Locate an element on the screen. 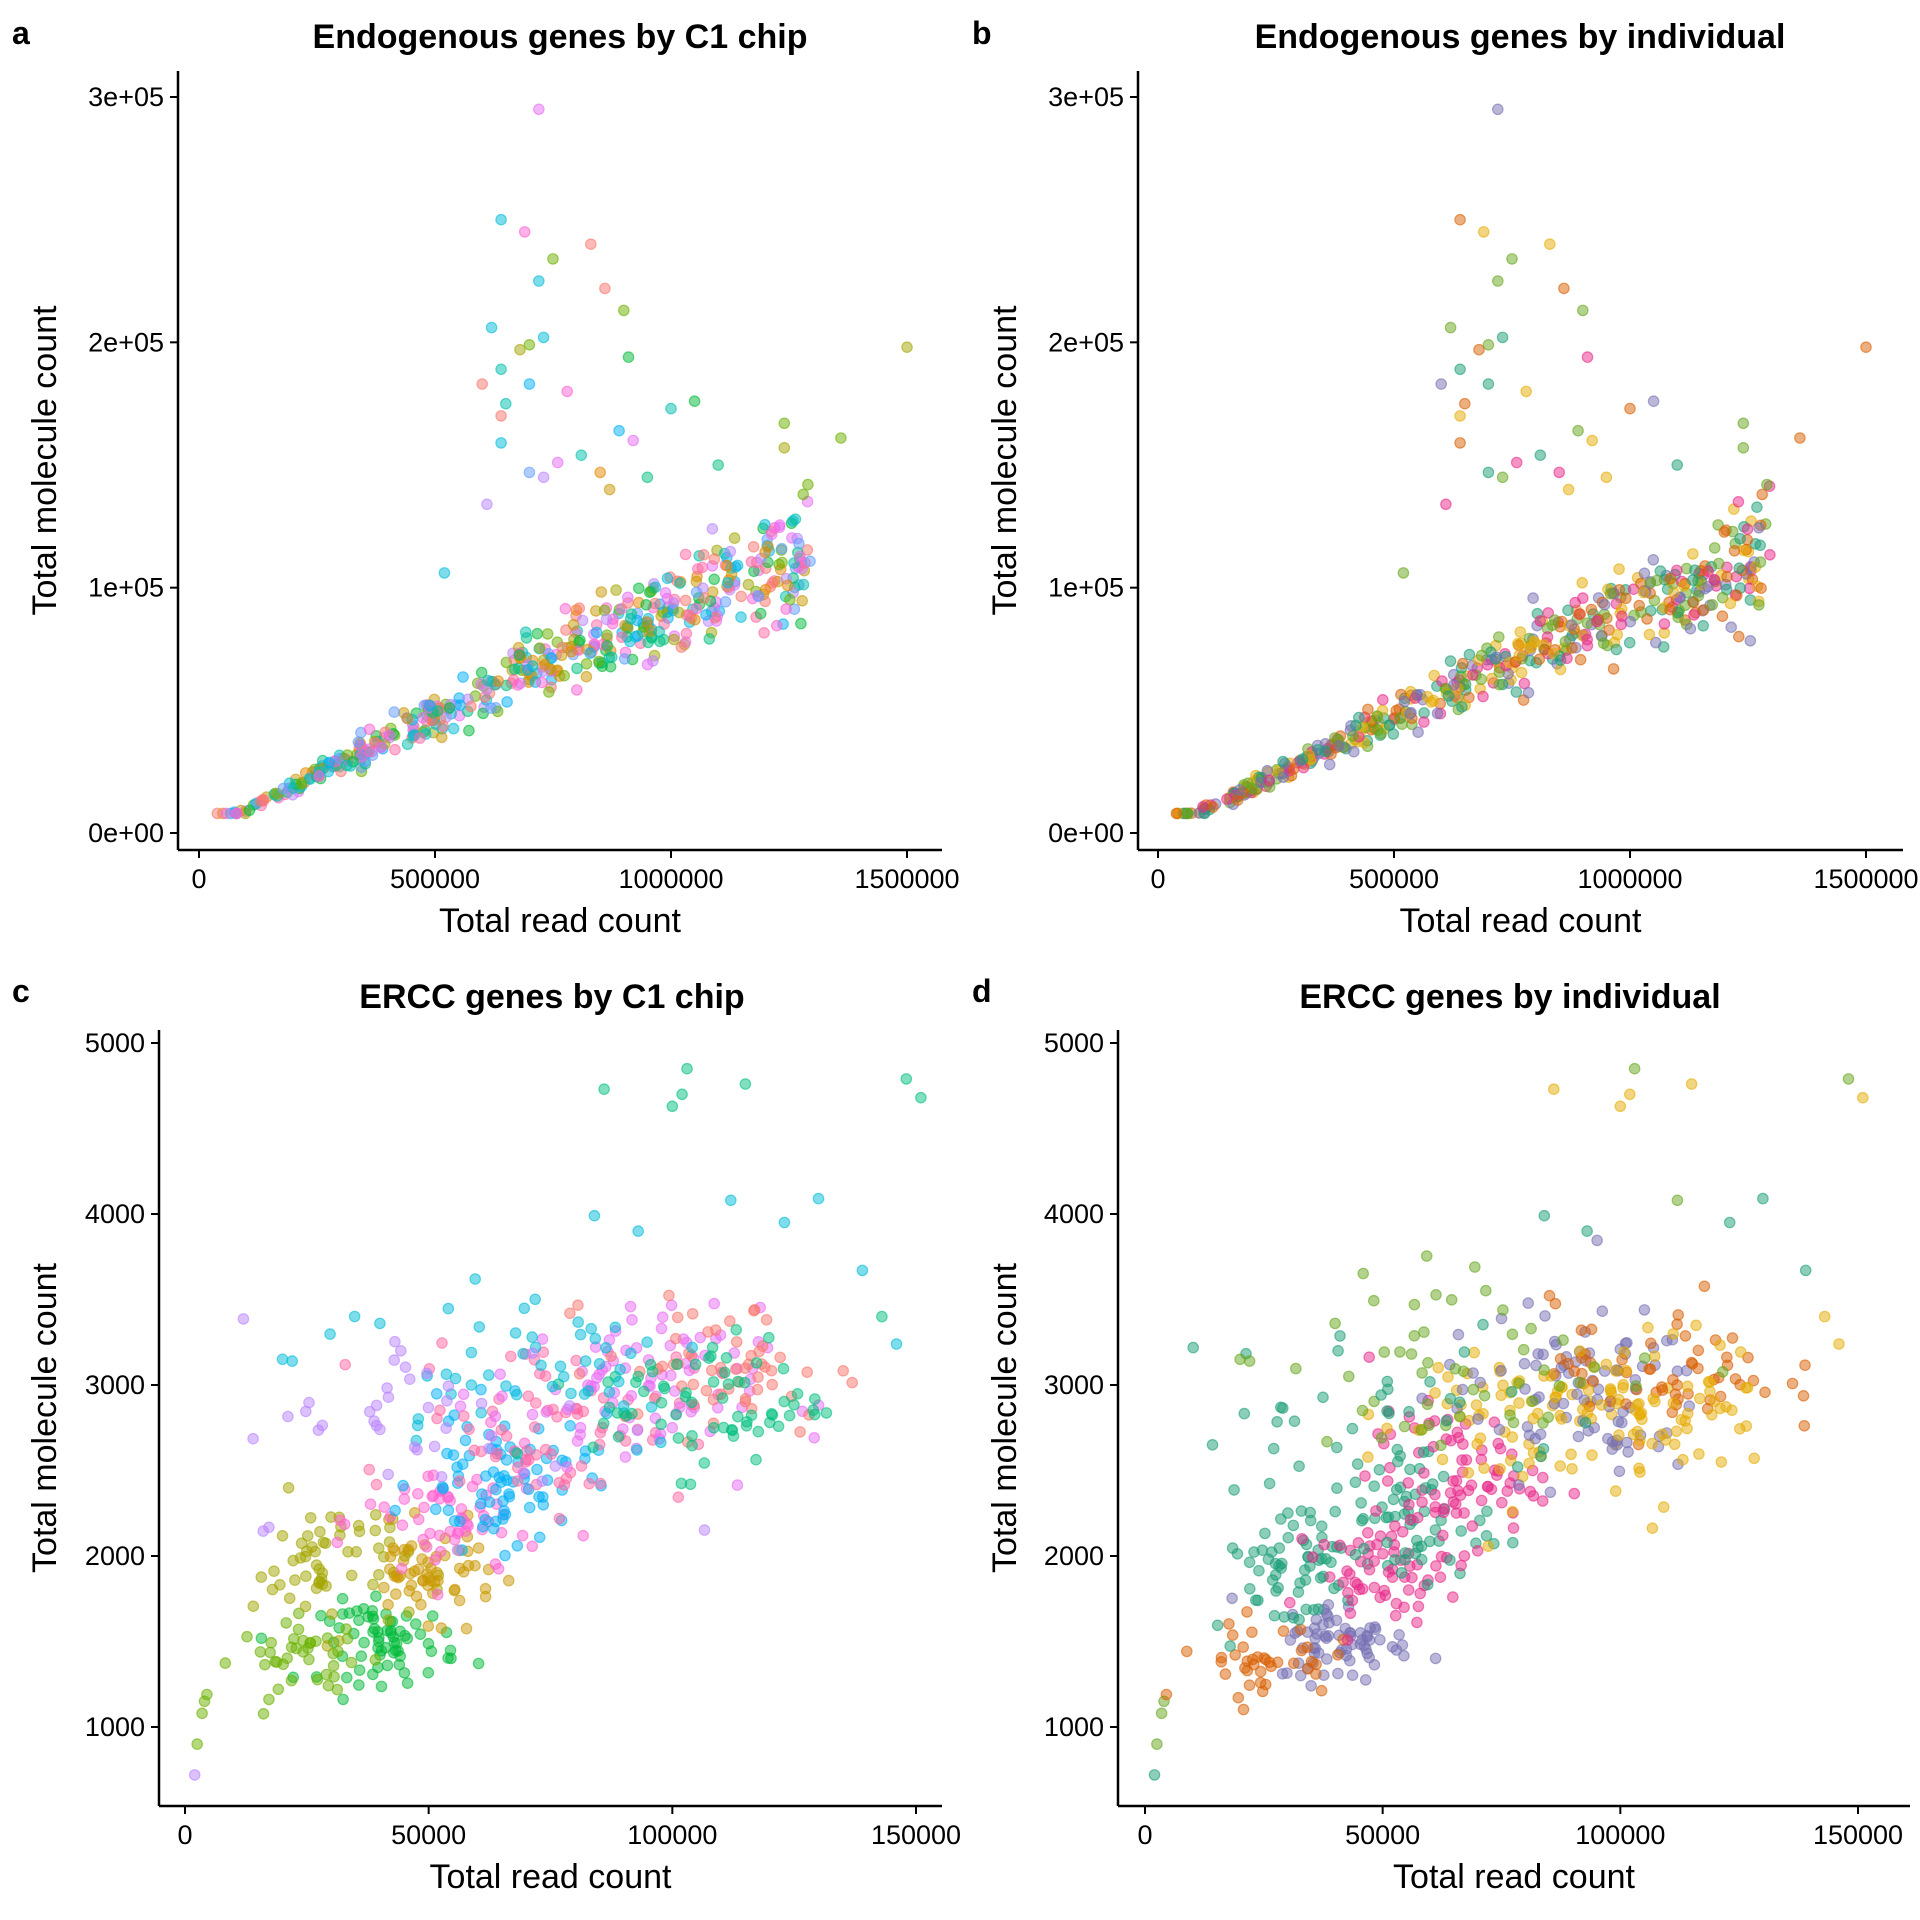  y-tick-label: 5000 is located at coordinates (1074, 1043).